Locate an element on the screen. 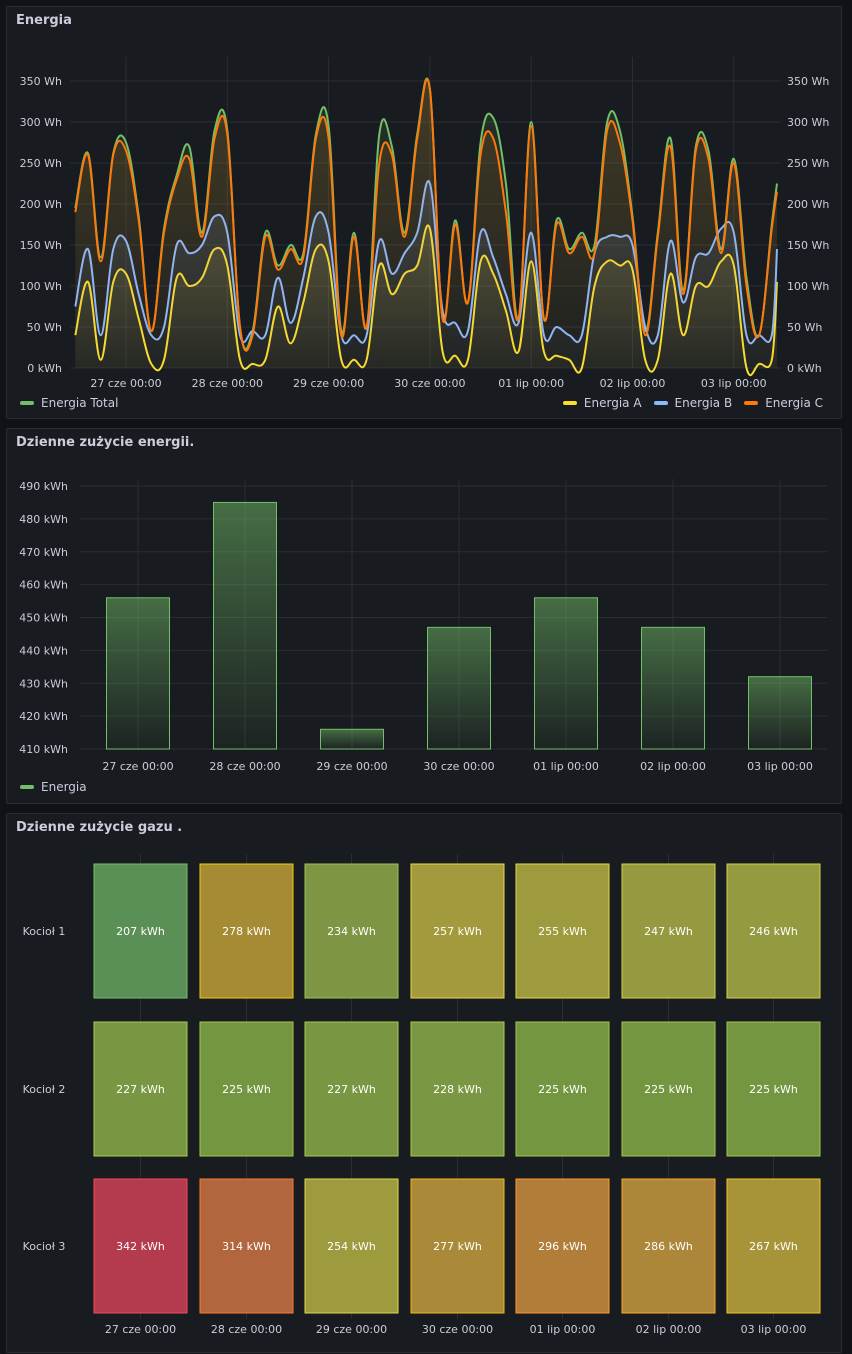 This screenshot has width=852, height=1354. y-tick-label-right: 150 Wh is located at coordinates (808, 245).